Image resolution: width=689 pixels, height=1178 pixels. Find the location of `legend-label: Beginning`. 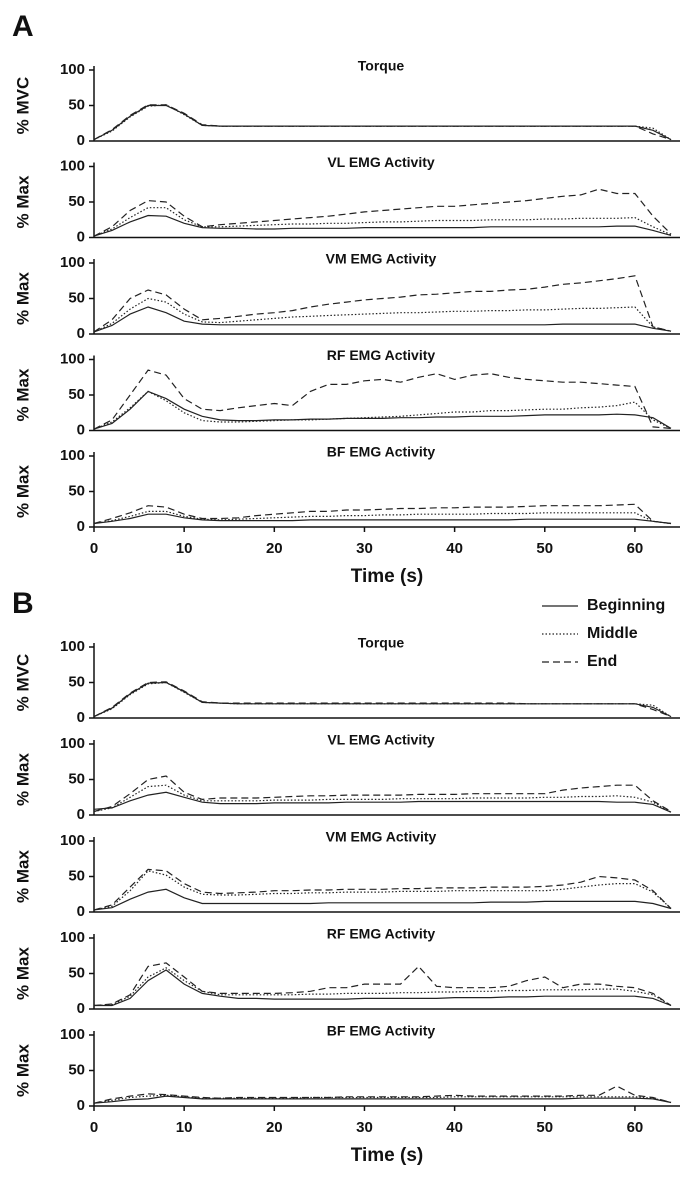

legend-label: Beginning is located at coordinates (626, 605).